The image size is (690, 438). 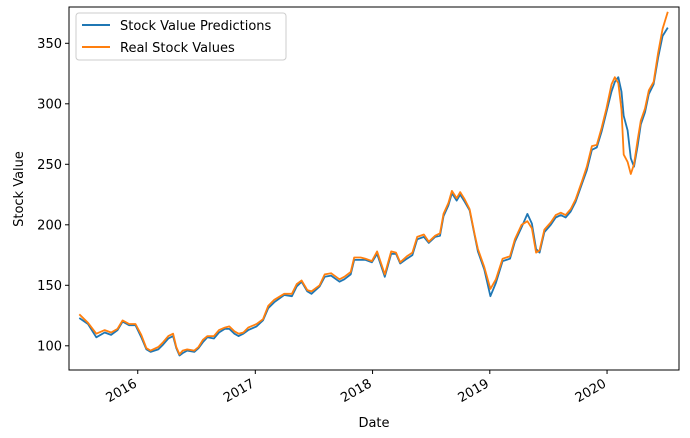 I want to click on y-tick-label: 300, so click(x=49, y=104).